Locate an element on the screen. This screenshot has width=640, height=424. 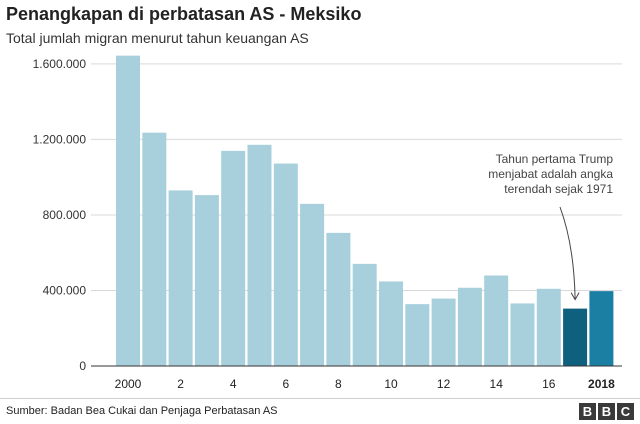
x-tick-label: 14 is located at coordinates (497, 384).